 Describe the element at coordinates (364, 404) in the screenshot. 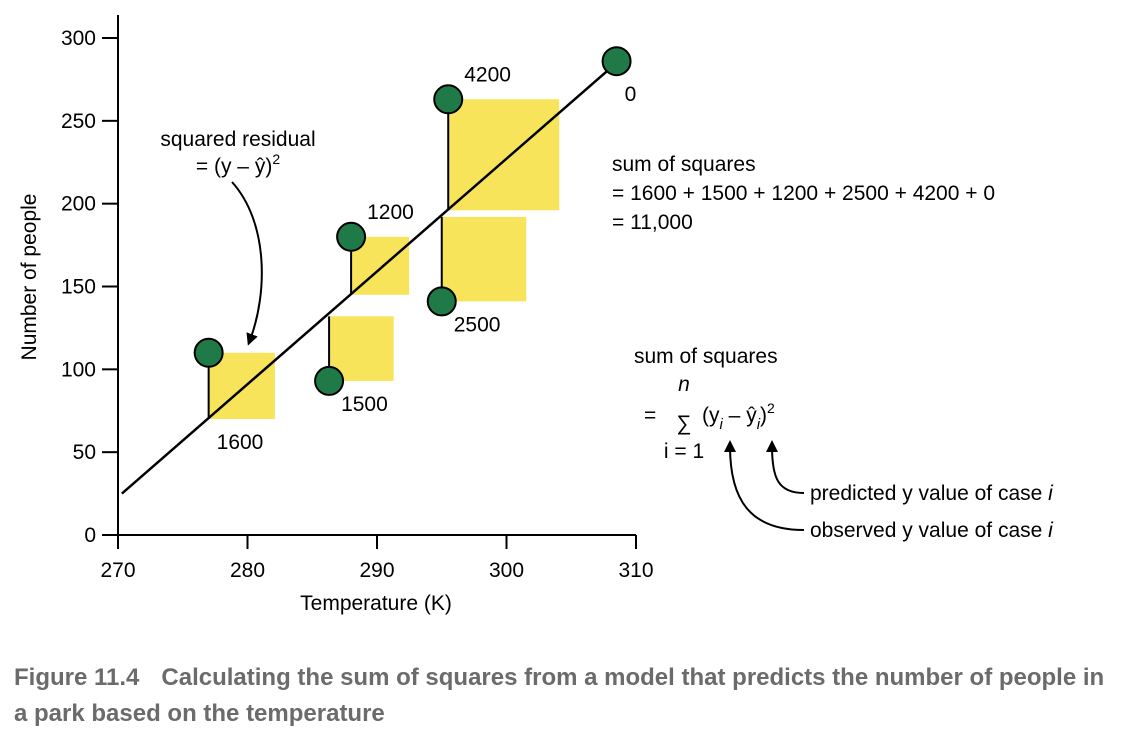

I see `residual-value-label: 1500` at that location.